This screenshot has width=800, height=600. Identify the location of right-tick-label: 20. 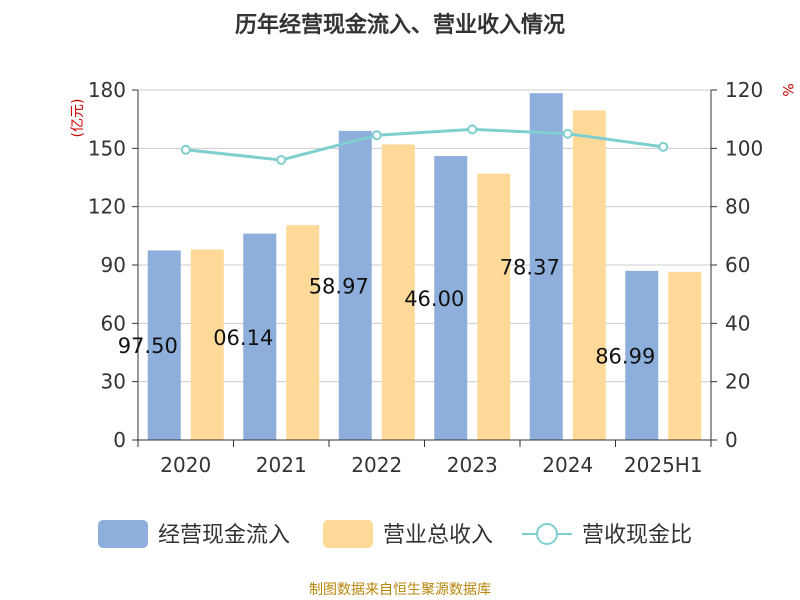
(737, 382).